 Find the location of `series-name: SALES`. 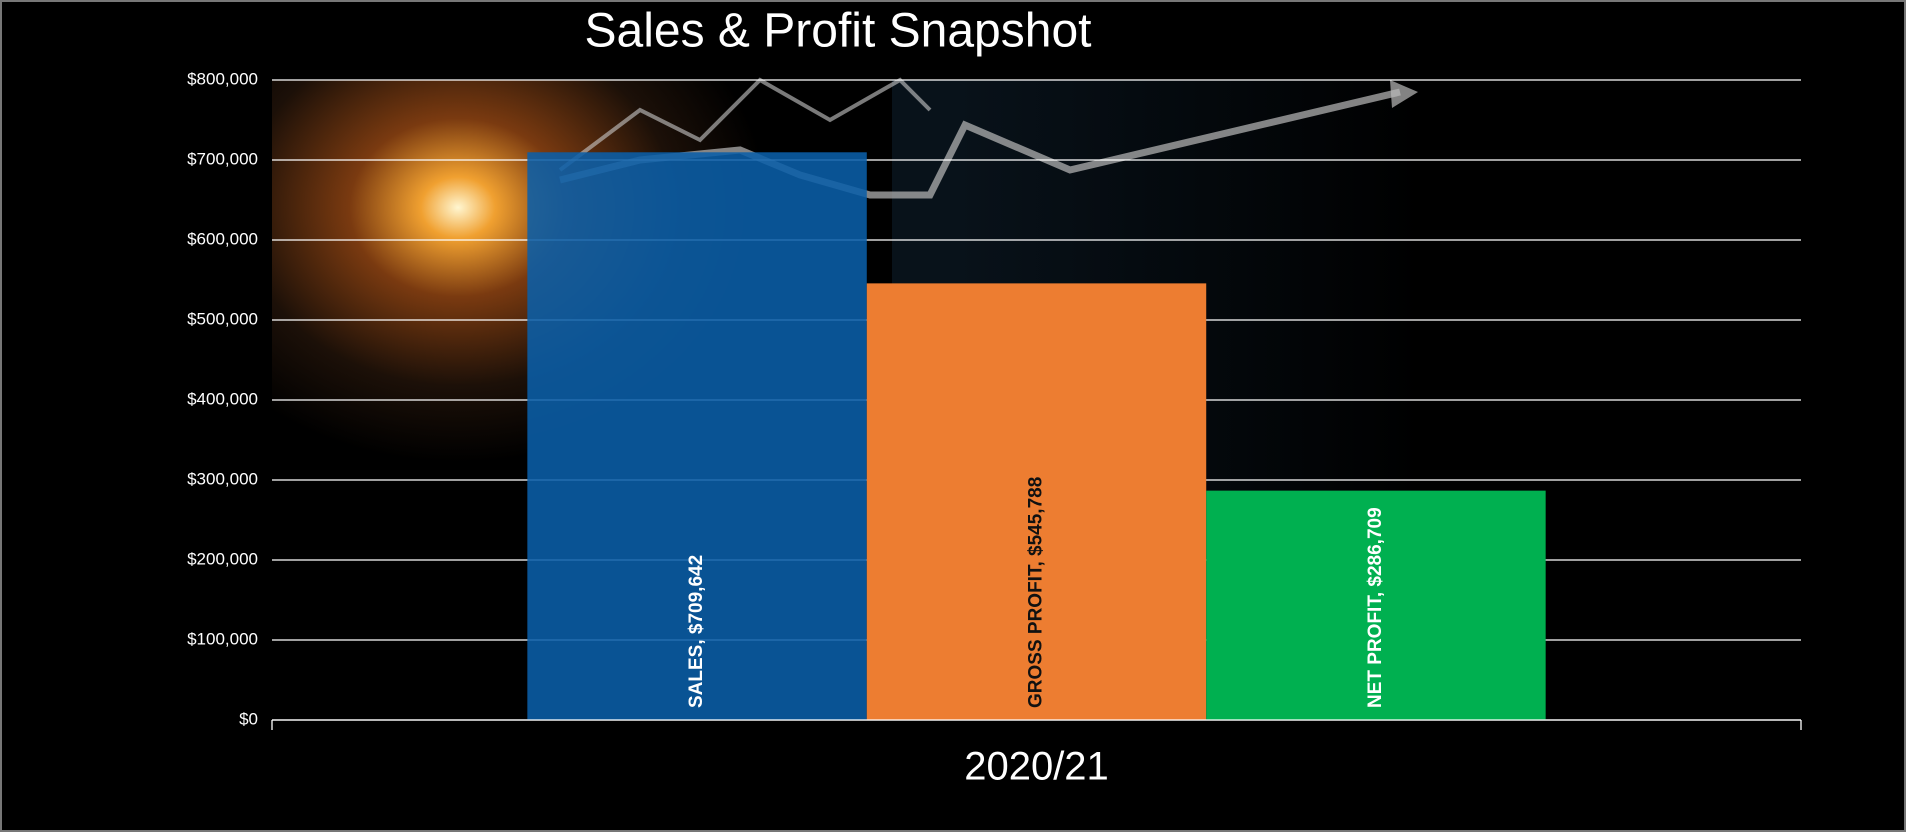

series-name: SALES is located at coordinates (696, 676).